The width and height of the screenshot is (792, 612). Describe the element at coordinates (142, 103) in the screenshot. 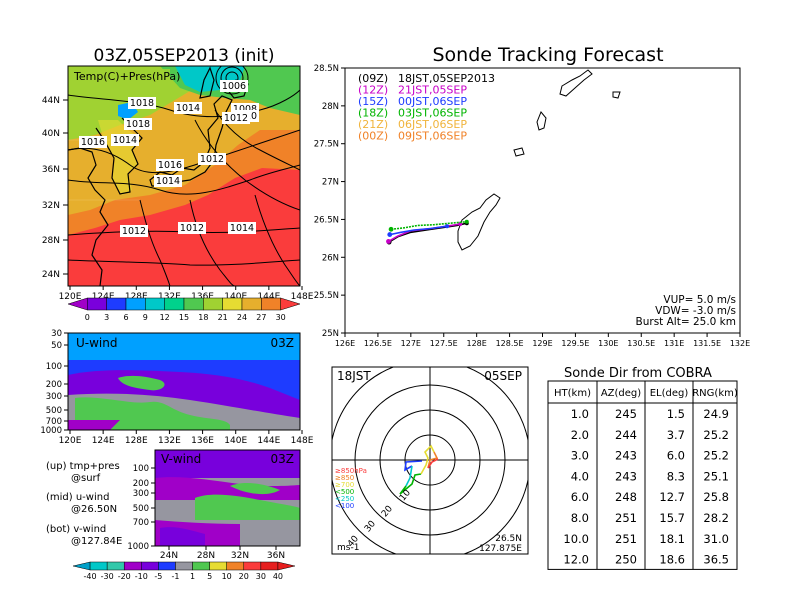

I see `isobar-label-text: 1018` at that location.